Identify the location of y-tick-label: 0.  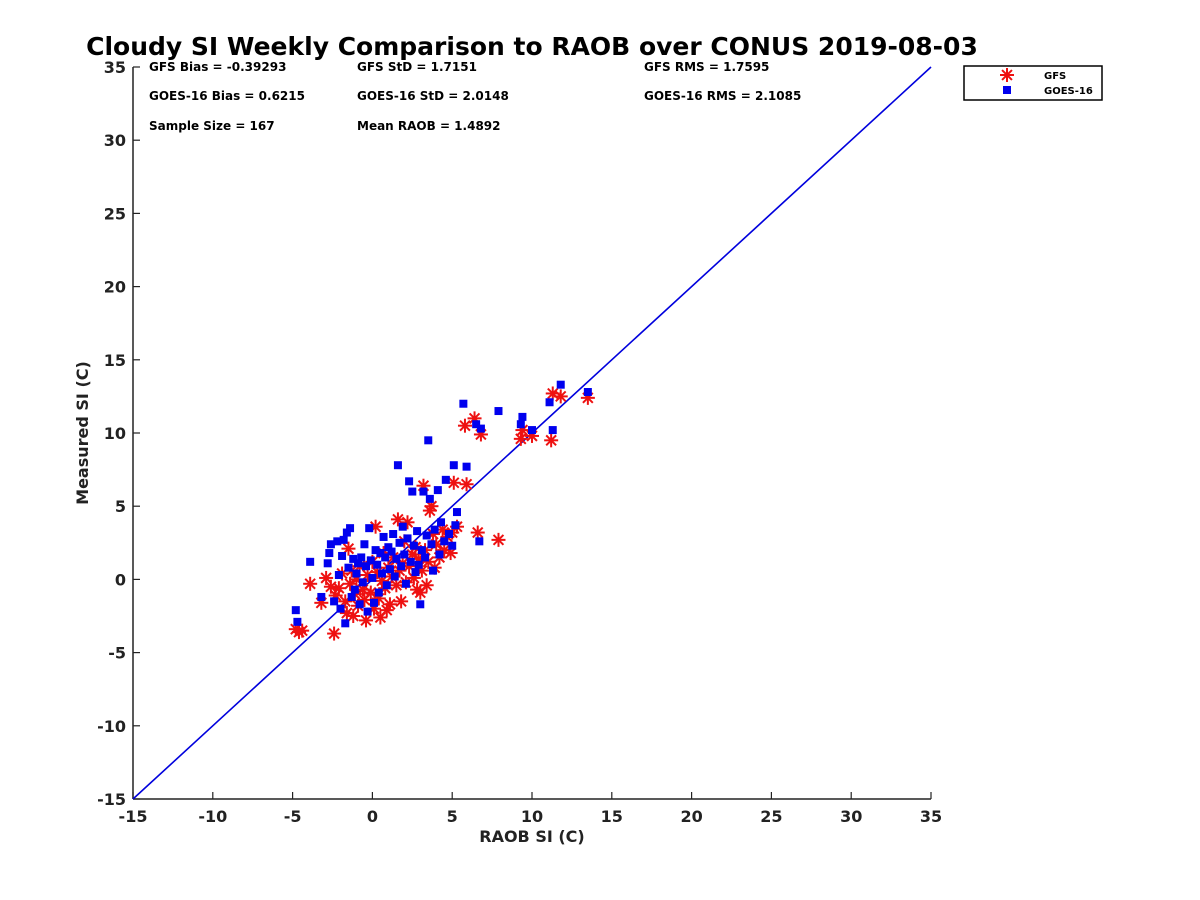
(120, 579).